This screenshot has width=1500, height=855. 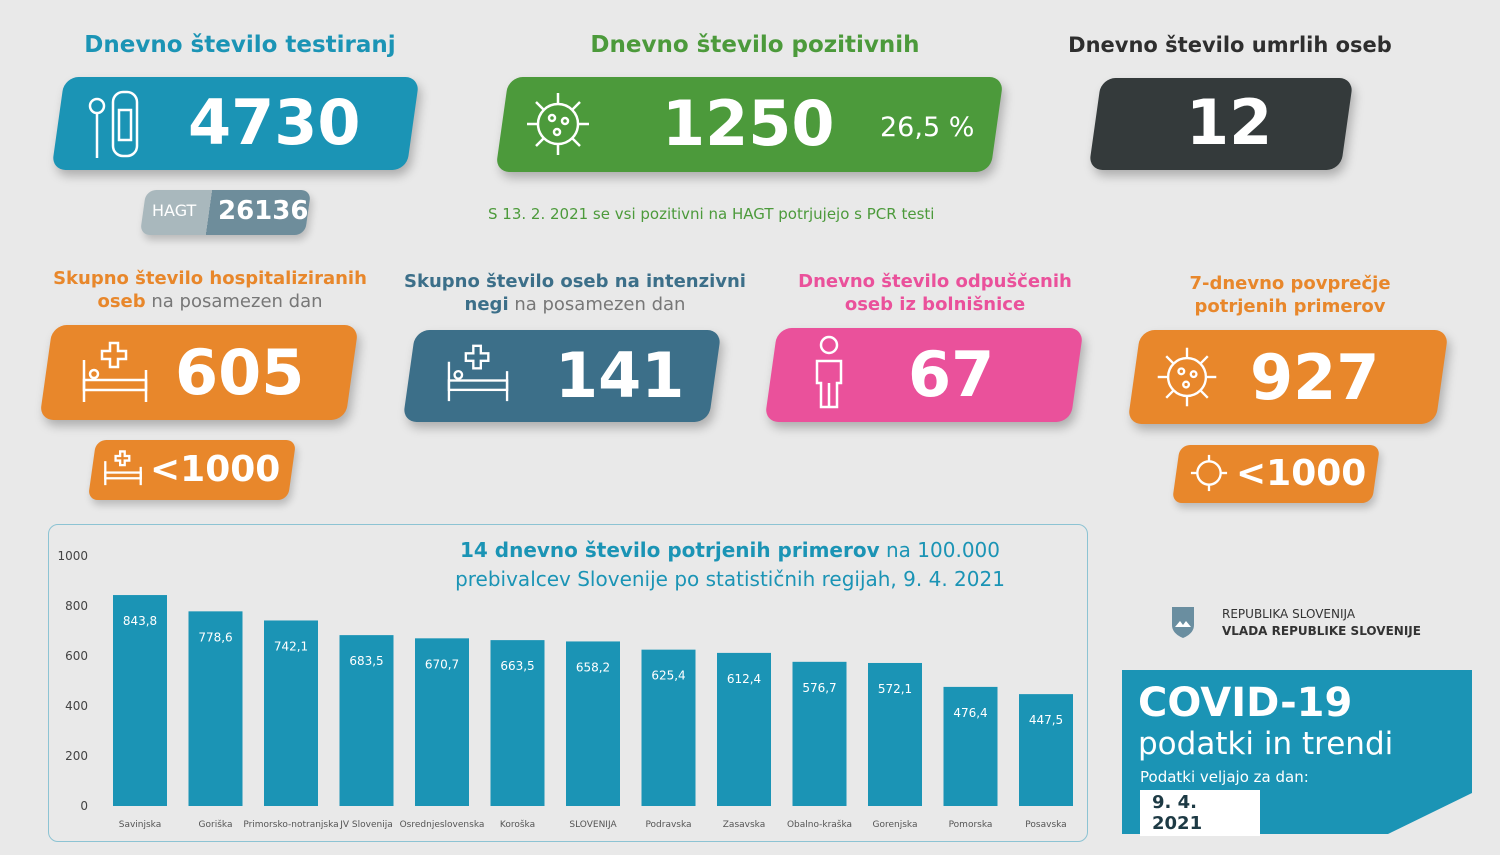 I want to click on hospital-title-bold1: Skupno število hospitaliziranih, so click(x=210, y=278).